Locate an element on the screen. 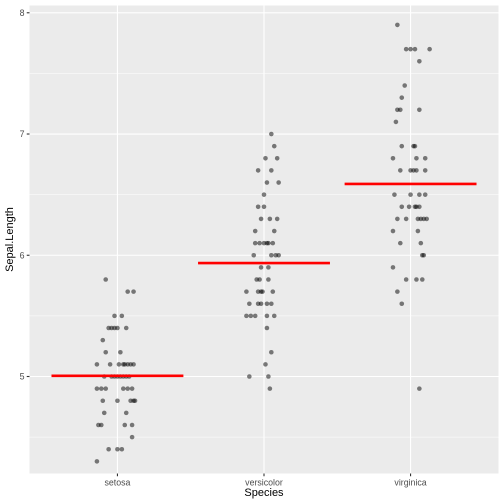  x-tick-label: virginica is located at coordinates (410, 483).